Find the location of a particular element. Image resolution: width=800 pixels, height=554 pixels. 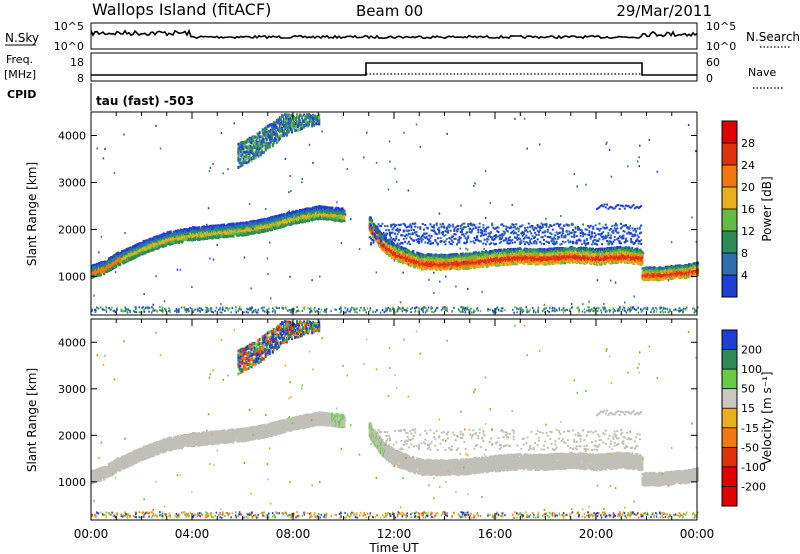

cpid-label: CPID is located at coordinates (21, 94).